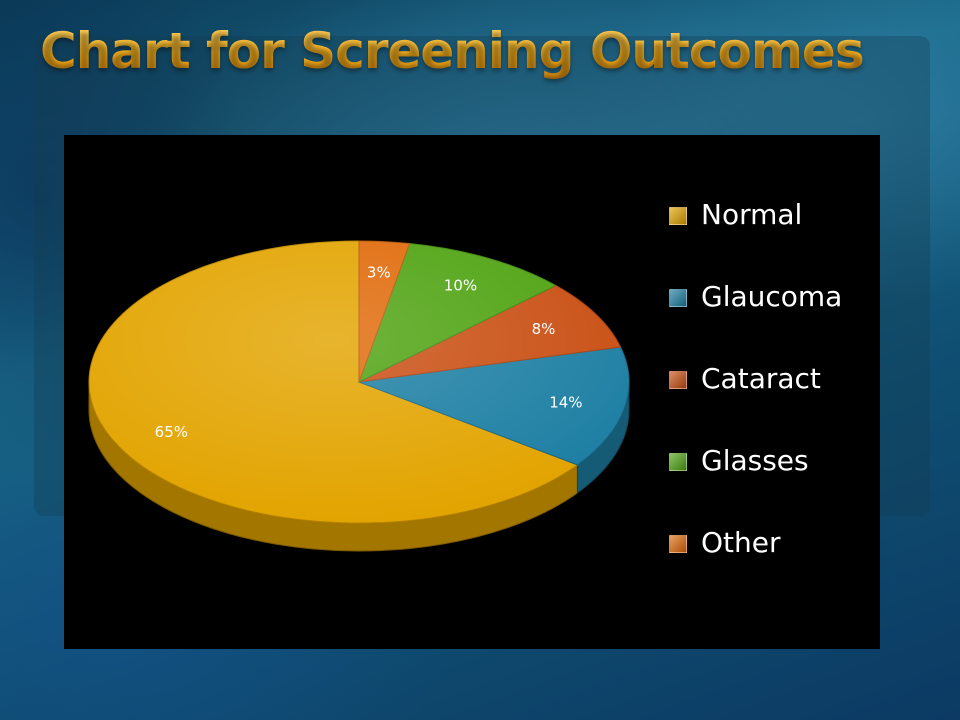 This screenshot has width=960, height=720. Describe the element at coordinates (771, 236) in the screenshot. I see `legend-item-normal: Normal` at that location.